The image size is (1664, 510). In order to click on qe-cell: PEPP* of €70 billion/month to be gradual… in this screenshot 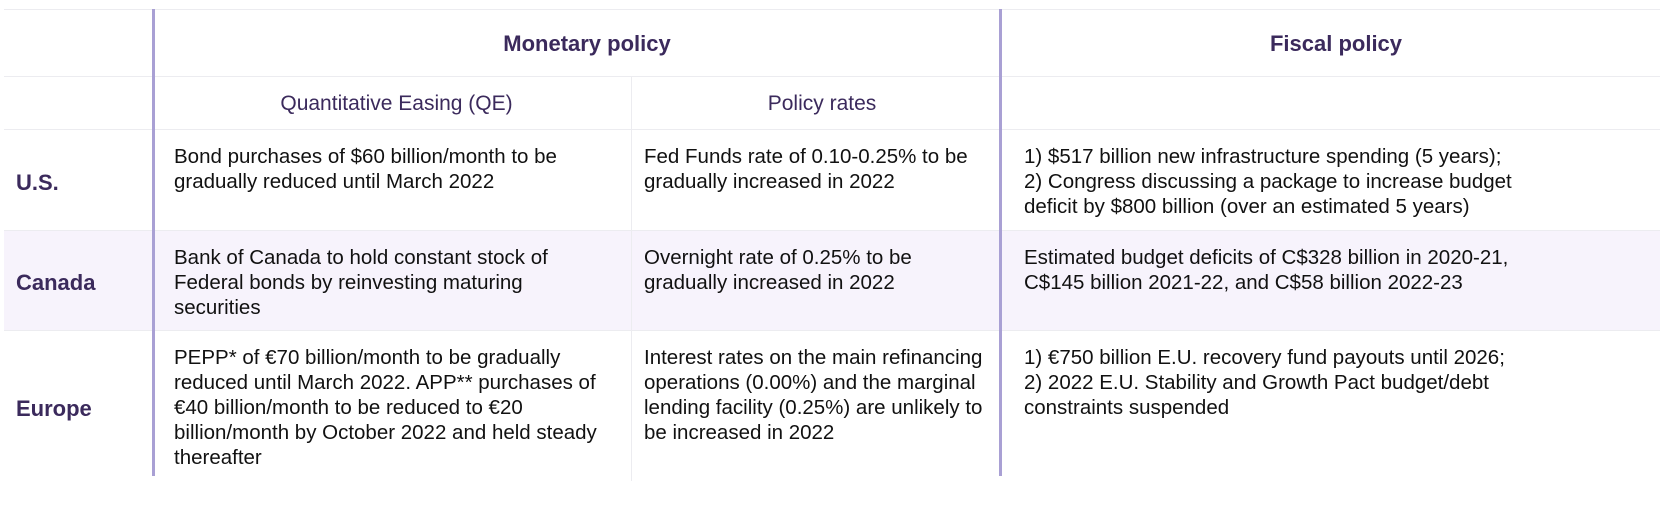, I will do `click(397, 406)`.